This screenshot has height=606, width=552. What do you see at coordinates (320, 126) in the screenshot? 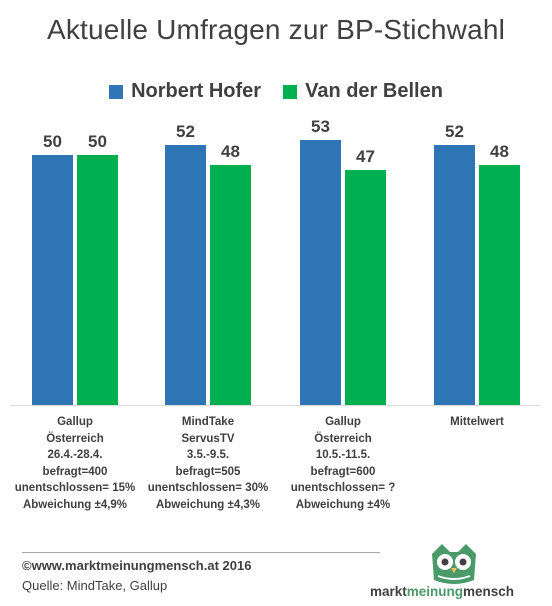
I see `data-label-hofer-2: 53` at bounding box center [320, 126].